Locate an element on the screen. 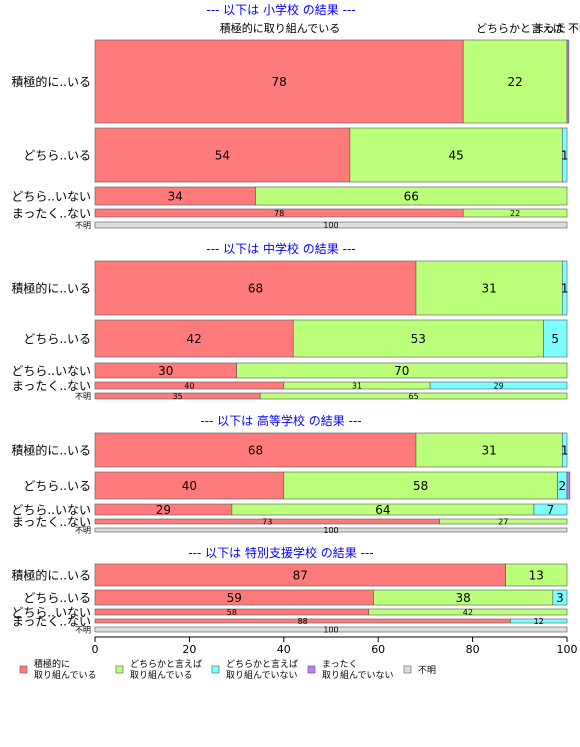 Image resolution: width=580 pixels, height=747 pixels. top-category-label: まった is located at coordinates (549, 28).